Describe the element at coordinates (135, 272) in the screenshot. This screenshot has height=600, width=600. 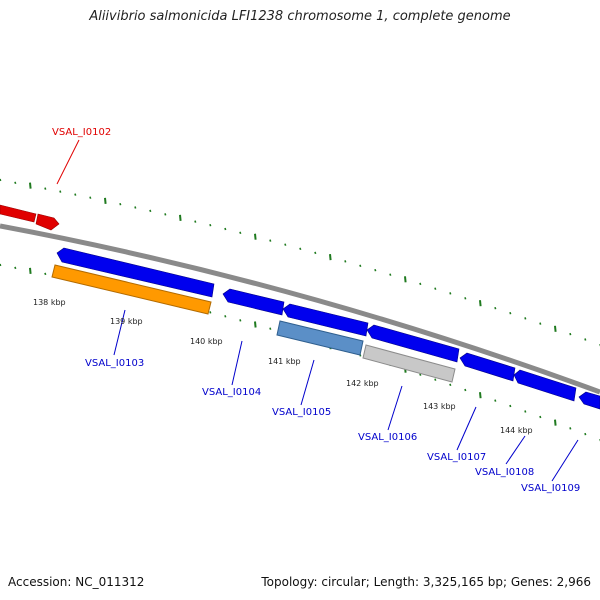
I see `gene-feature-vsal-i0103` at that location.